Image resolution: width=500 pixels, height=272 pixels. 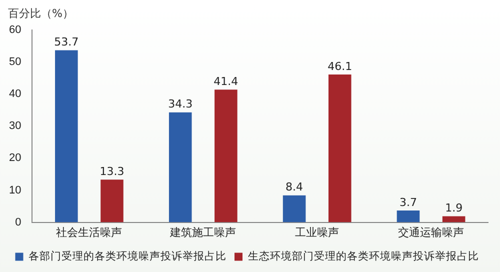 What do you see at coordinates (15, 126) in the screenshot?
I see `y-tick-label: 30` at bounding box center [15, 126].